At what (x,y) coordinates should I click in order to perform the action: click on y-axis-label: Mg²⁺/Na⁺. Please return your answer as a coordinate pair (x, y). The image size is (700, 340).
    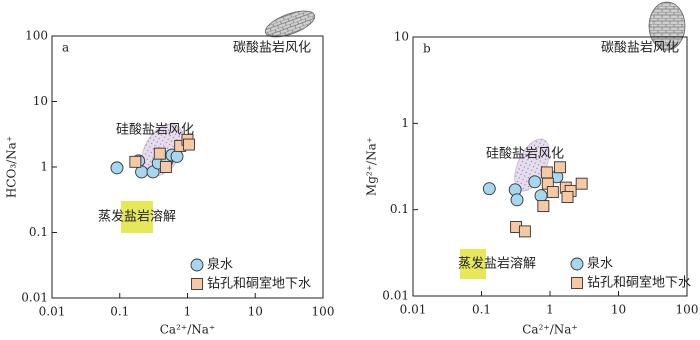
    Looking at the image, I should click on (372, 166).